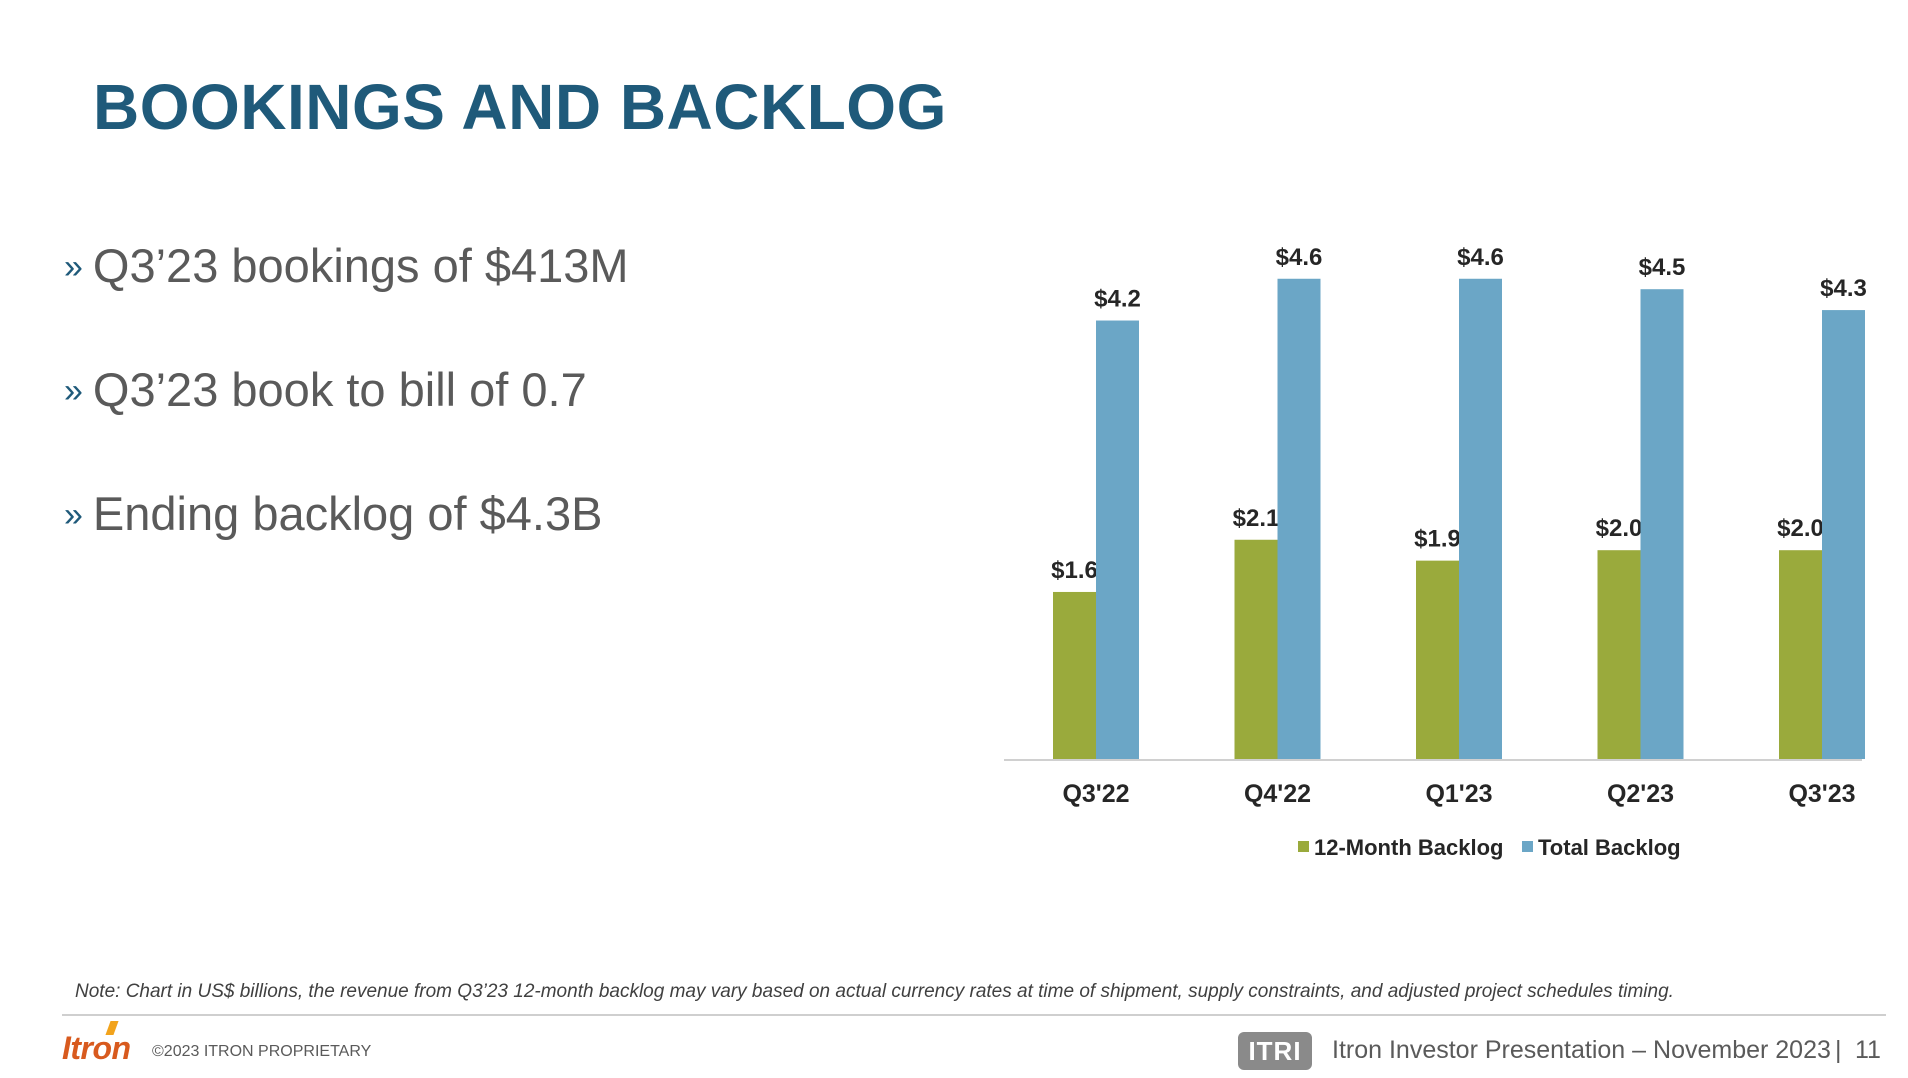  I want to click on ticker-badge: ITRI, so click(1275, 1051).